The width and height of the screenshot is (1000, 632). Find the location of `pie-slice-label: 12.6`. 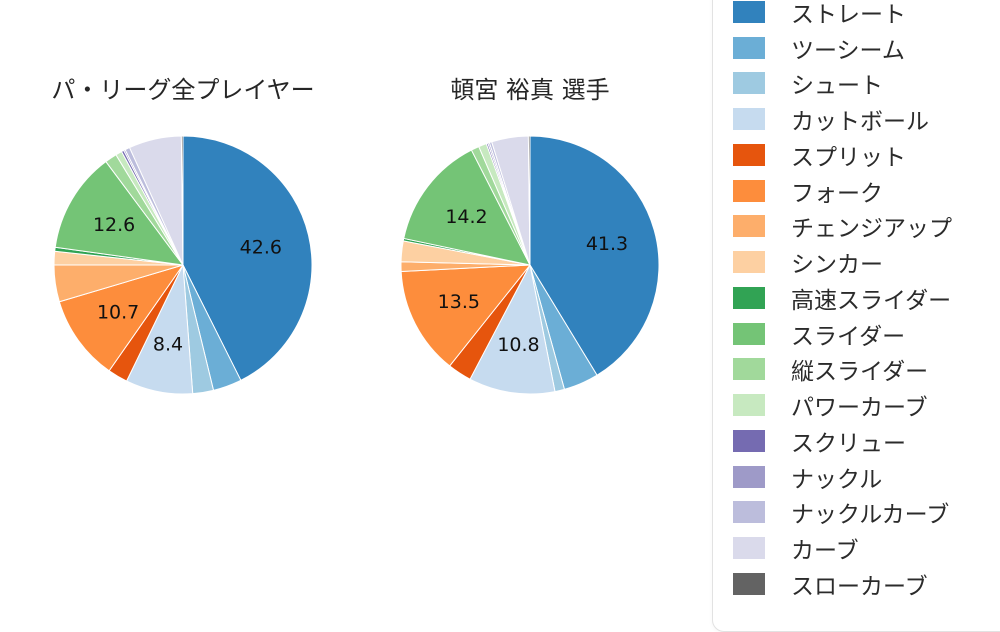

pie-slice-label: 12.6 is located at coordinates (114, 225).